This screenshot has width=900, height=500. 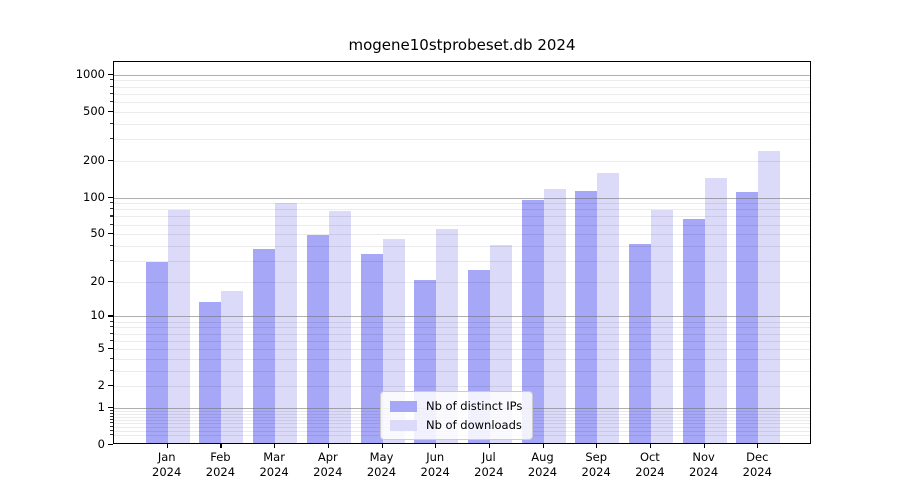 What do you see at coordinates (97, 280) in the screenshot?
I see `y-axis-tick-label: 20` at bounding box center [97, 280].